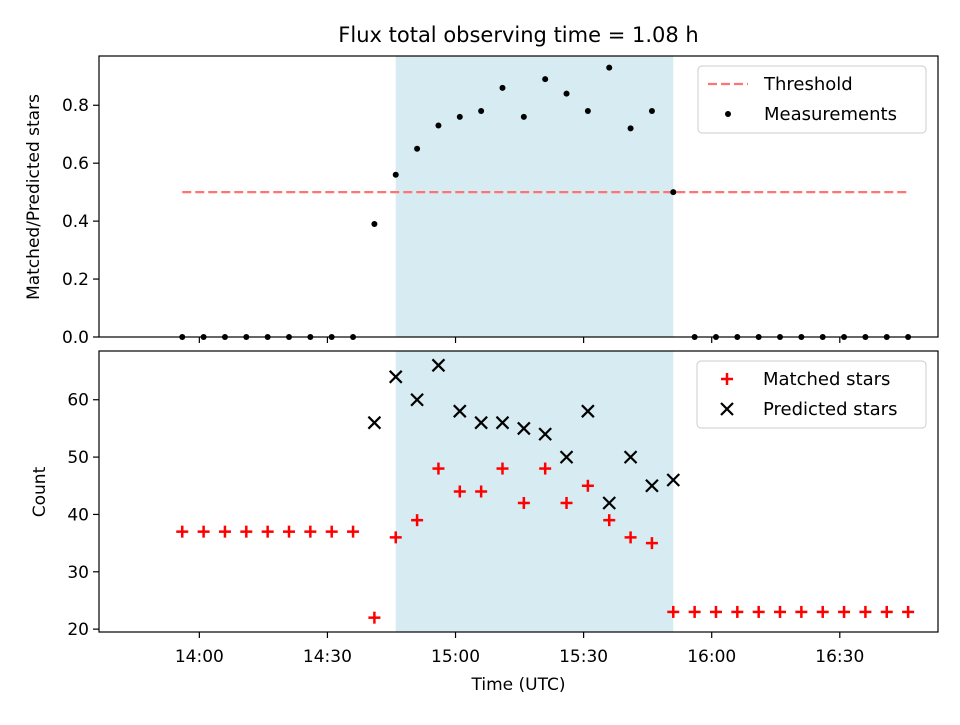 This screenshot has height=725, width=960. What do you see at coordinates (78, 401) in the screenshot?
I see `bottom-y-tick-label: 60` at bounding box center [78, 401].